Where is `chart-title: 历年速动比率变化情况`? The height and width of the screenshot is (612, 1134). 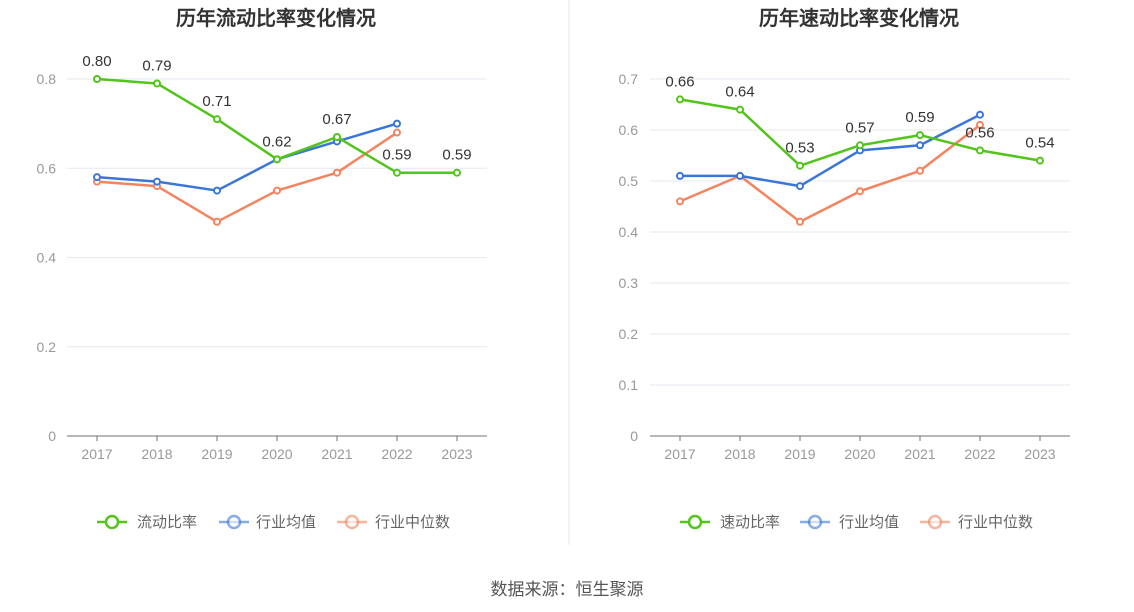 chart-title: 历年速动比率变化情况 is located at coordinates (859, 18).